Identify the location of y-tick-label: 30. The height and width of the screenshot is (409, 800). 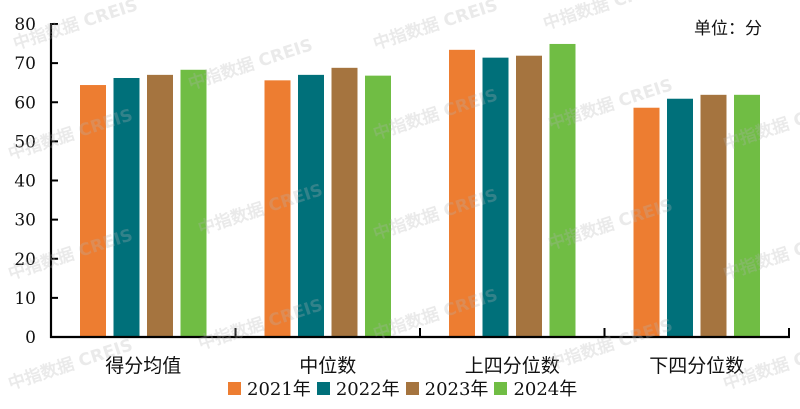
(25, 221).